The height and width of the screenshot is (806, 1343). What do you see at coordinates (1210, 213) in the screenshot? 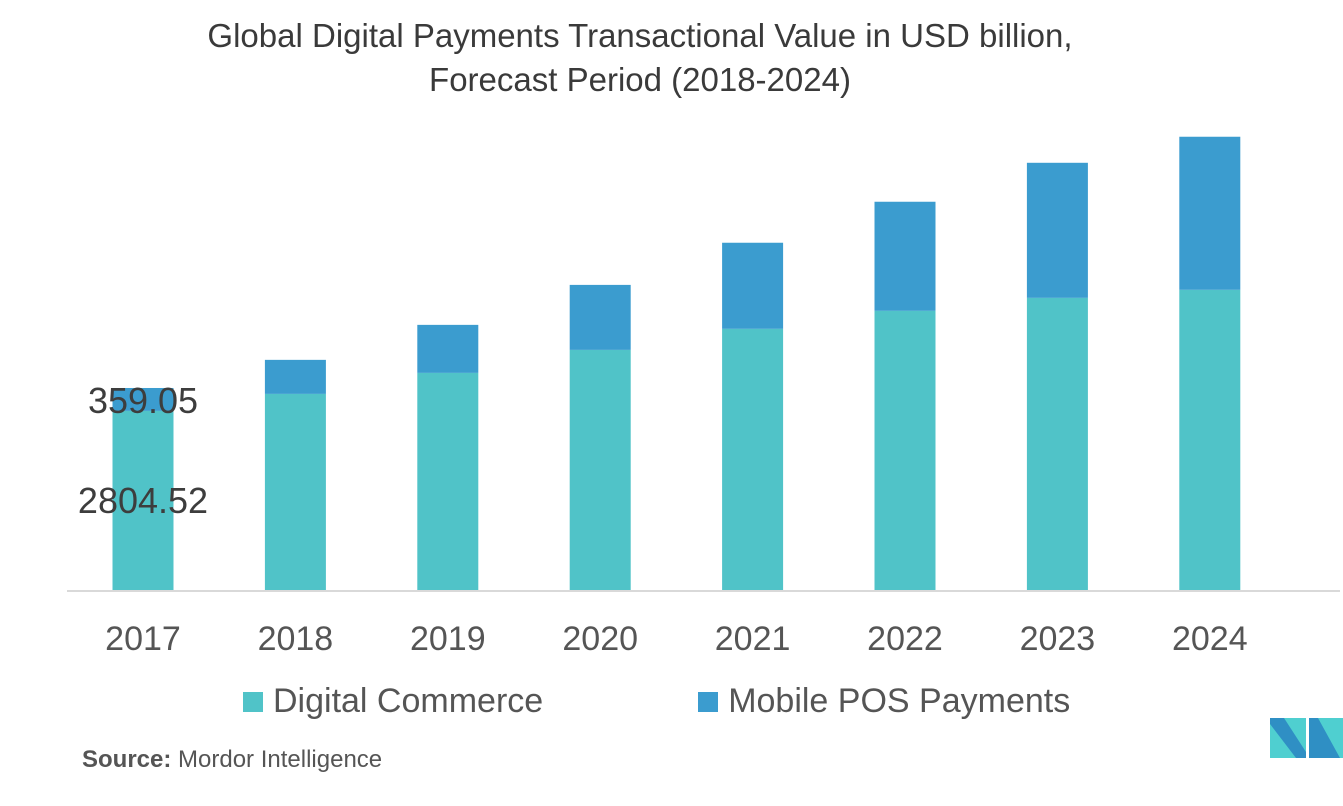
I see `bar-2024-mobile-pos` at bounding box center [1210, 213].